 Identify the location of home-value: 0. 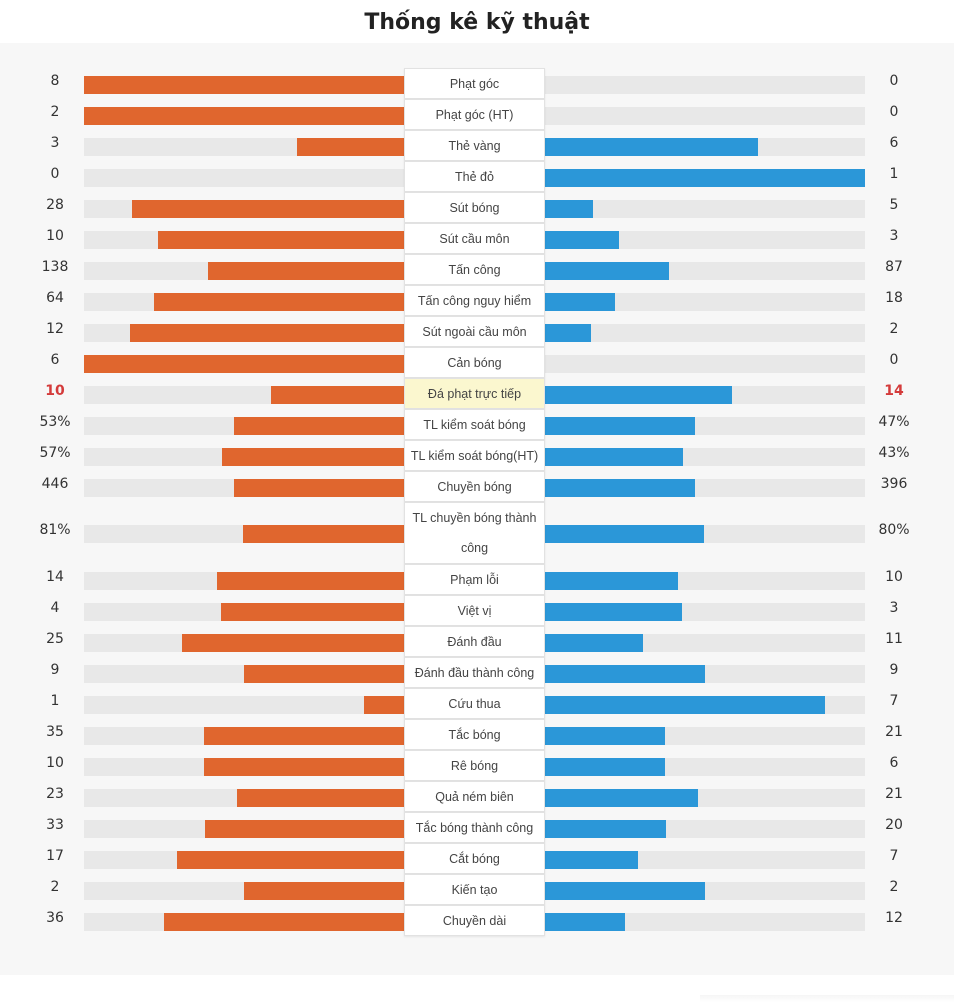
(55, 174).